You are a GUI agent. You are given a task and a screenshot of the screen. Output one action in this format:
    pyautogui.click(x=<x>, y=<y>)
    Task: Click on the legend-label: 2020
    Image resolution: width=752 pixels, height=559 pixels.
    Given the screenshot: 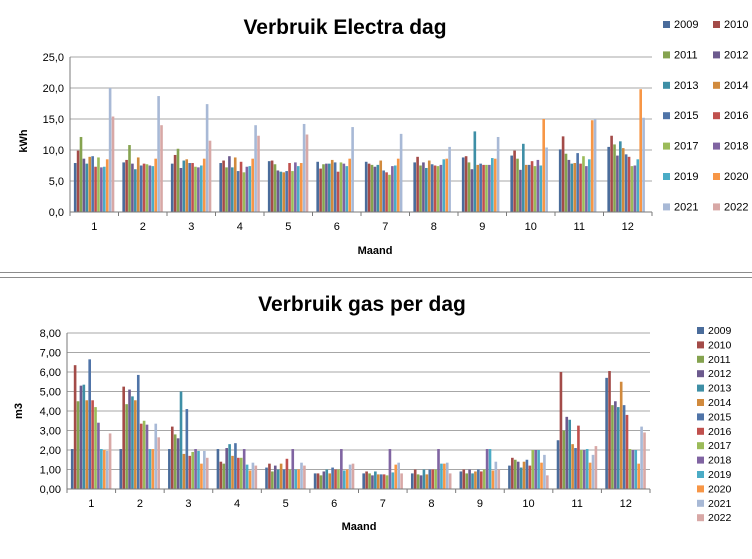 What is the action you would take?
    pyautogui.click(x=736, y=177)
    